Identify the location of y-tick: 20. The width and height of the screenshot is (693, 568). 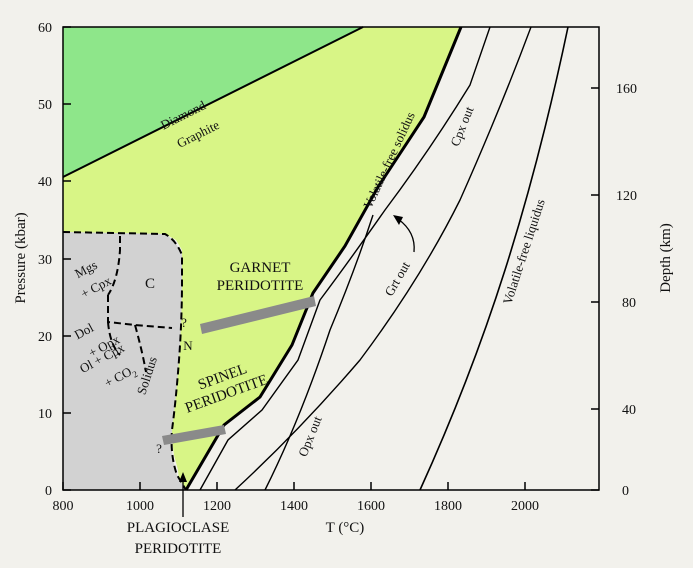
(45, 337).